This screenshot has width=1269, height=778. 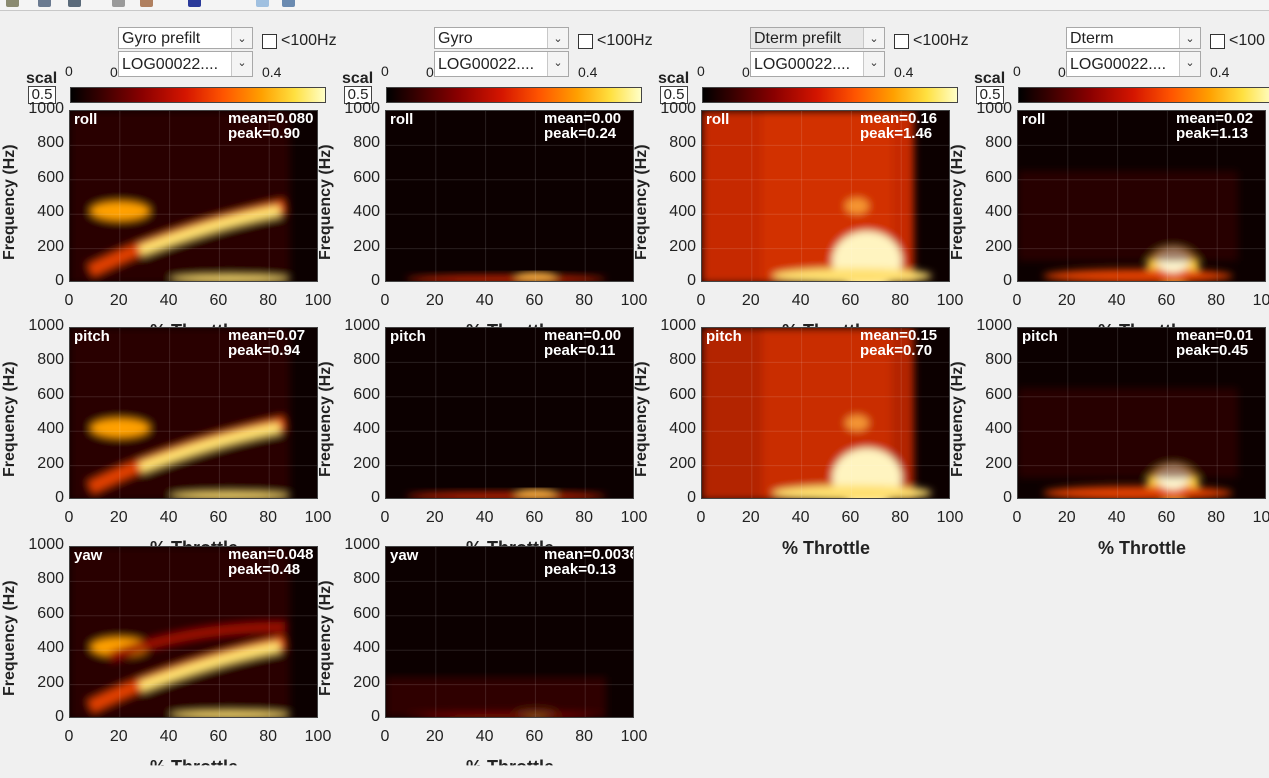 I want to click on datatip-icon, so click(x=194, y=3).